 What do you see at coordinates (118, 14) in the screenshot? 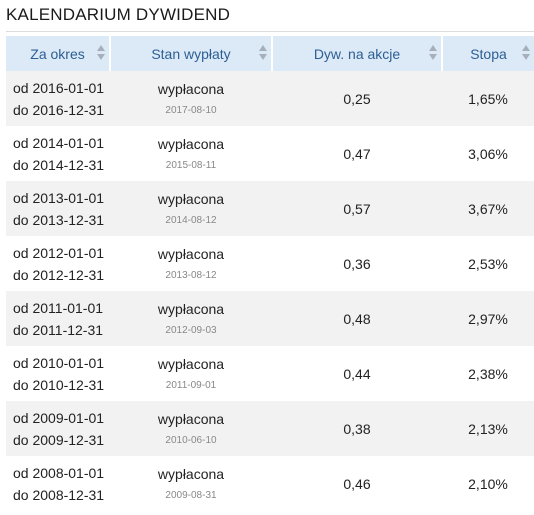
I see `section-title: KALENDARIUM DYWIDEND` at bounding box center [118, 14].